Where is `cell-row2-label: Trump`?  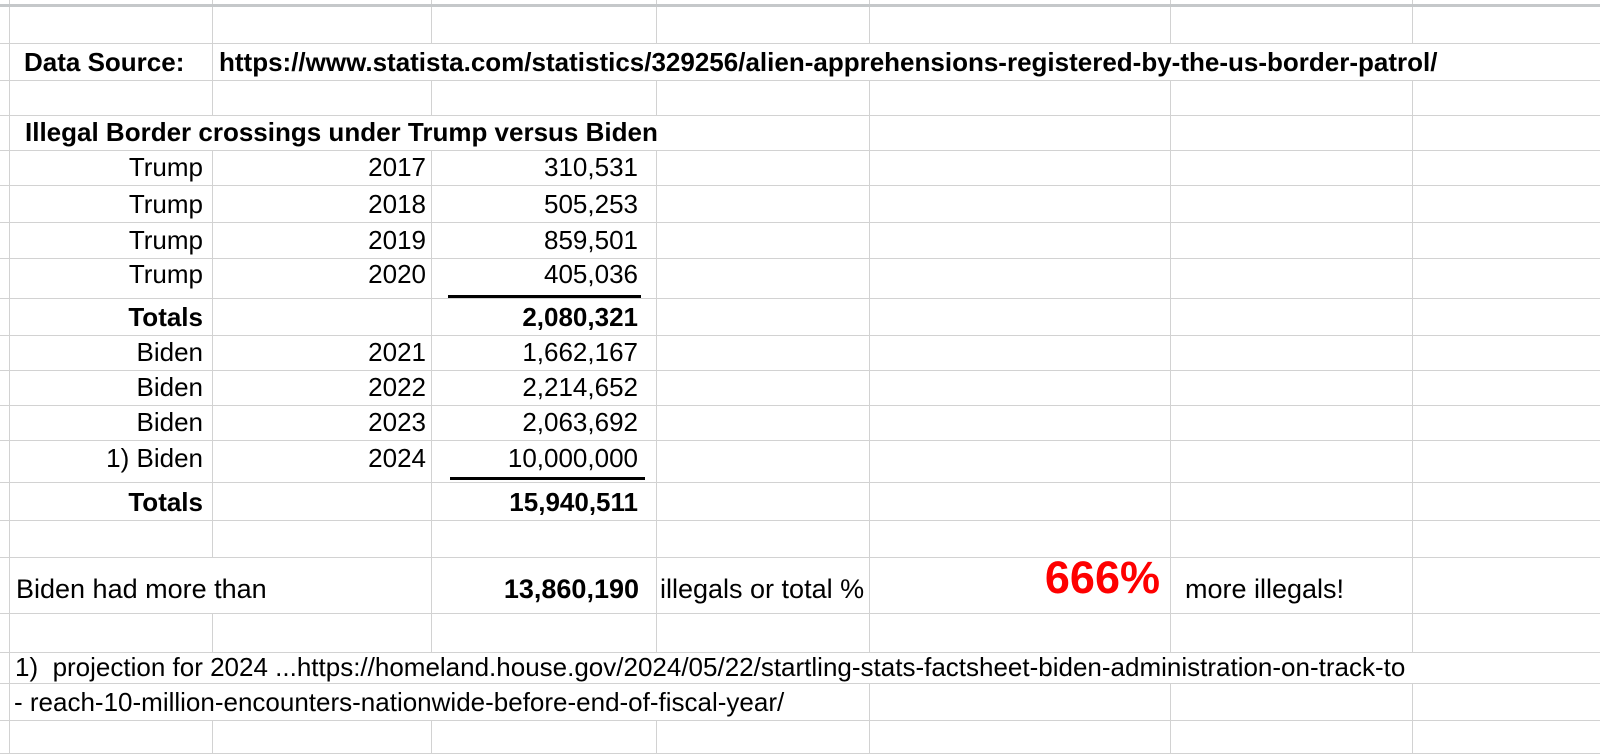 cell-row2-label: Trump is located at coordinates (165, 240).